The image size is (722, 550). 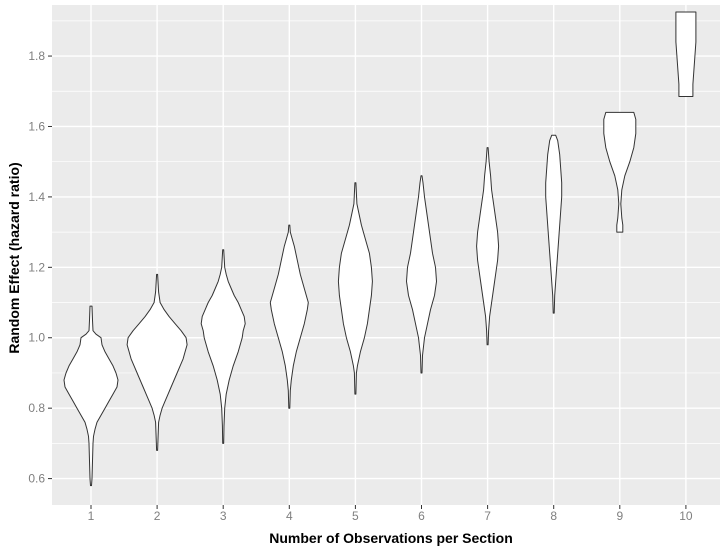 I want to click on x-tick-label: 3, so click(x=223, y=516).